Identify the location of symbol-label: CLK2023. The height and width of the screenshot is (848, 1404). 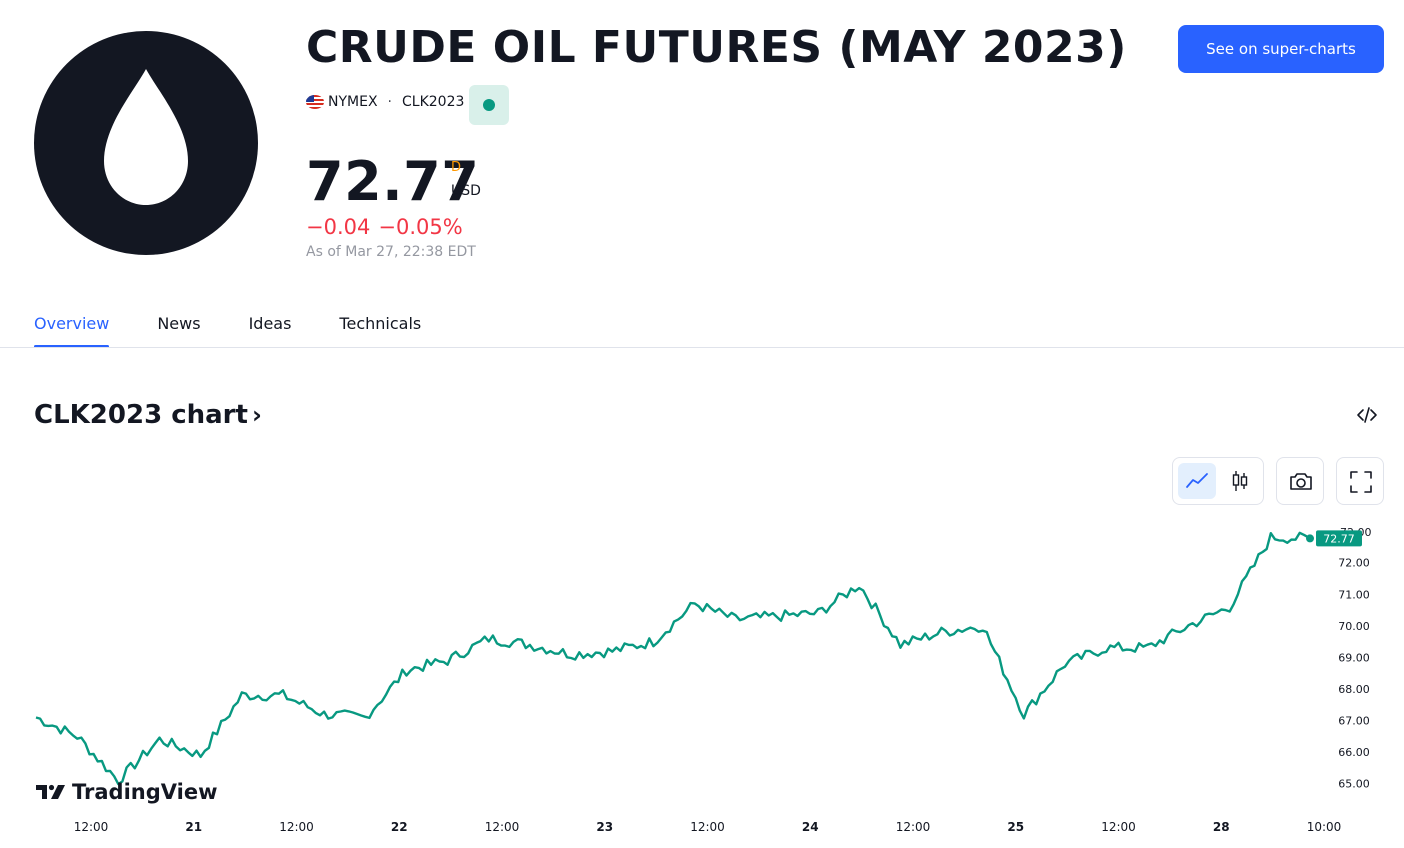
(433, 102).